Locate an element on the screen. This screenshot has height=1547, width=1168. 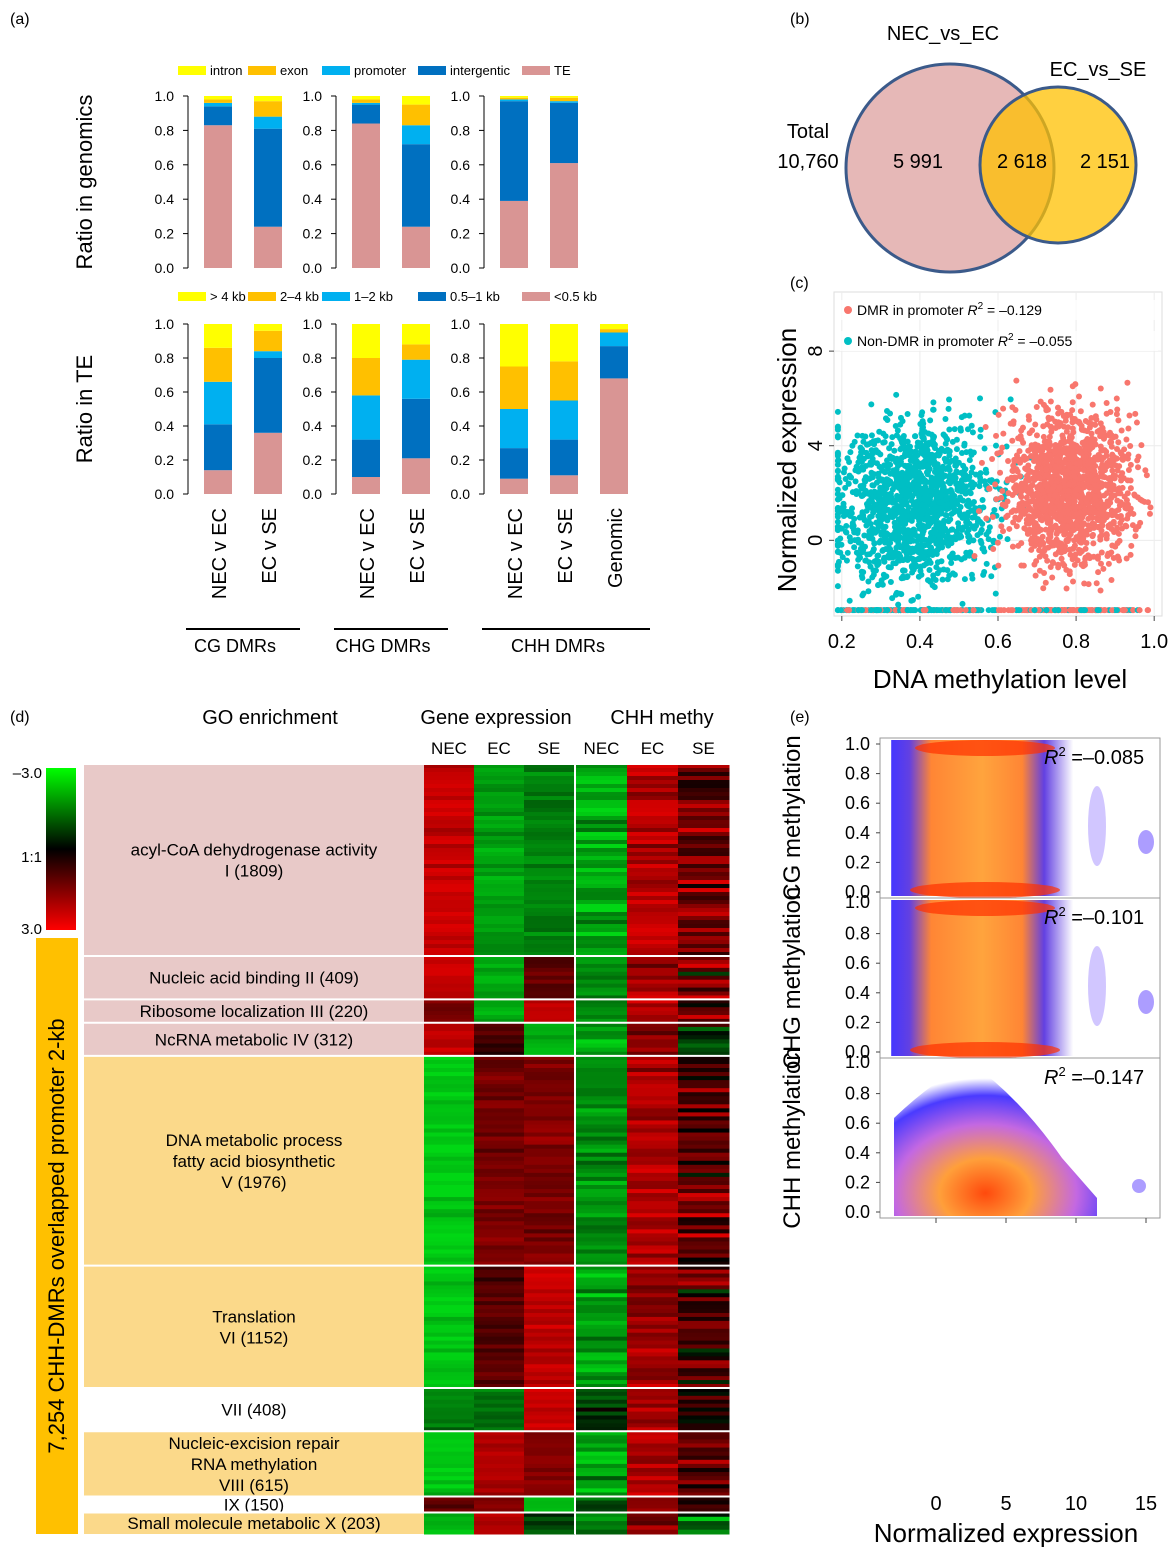
venn-set-name-left: NEC_vs_EC is located at coordinates (943, 34).